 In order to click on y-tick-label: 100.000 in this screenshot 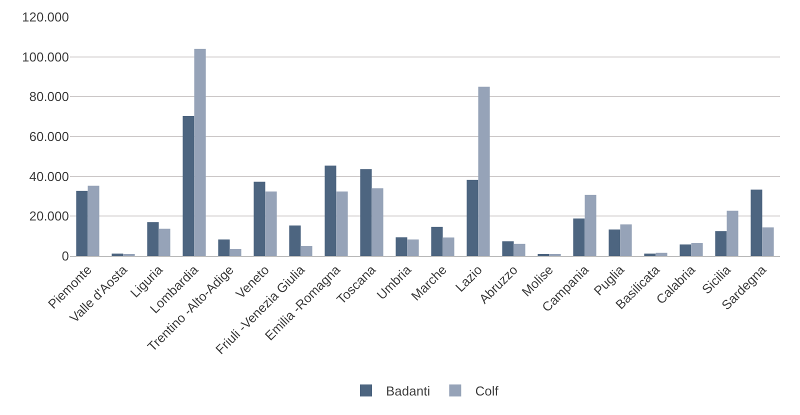, I will do `click(45, 56)`.